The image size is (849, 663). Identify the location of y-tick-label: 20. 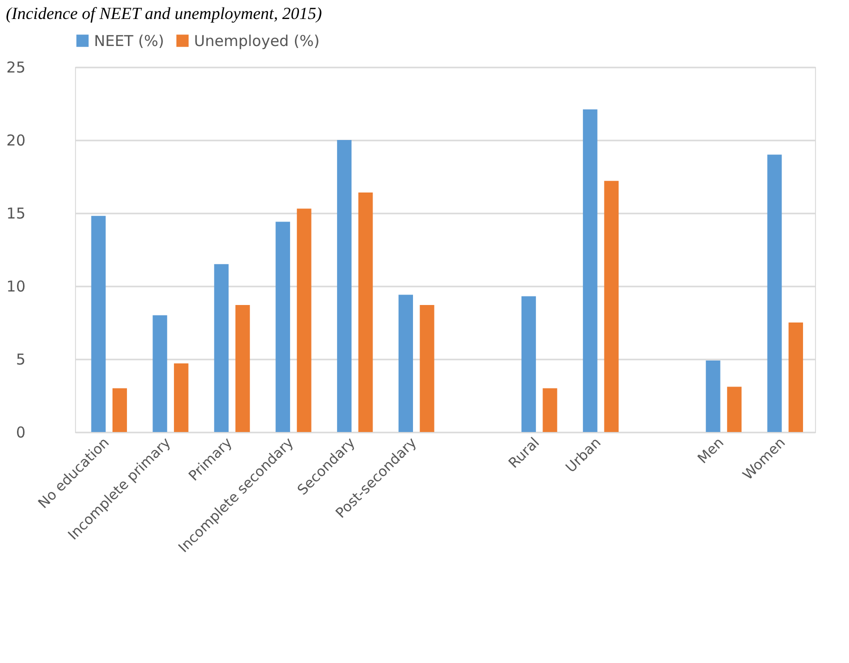
(16, 141).